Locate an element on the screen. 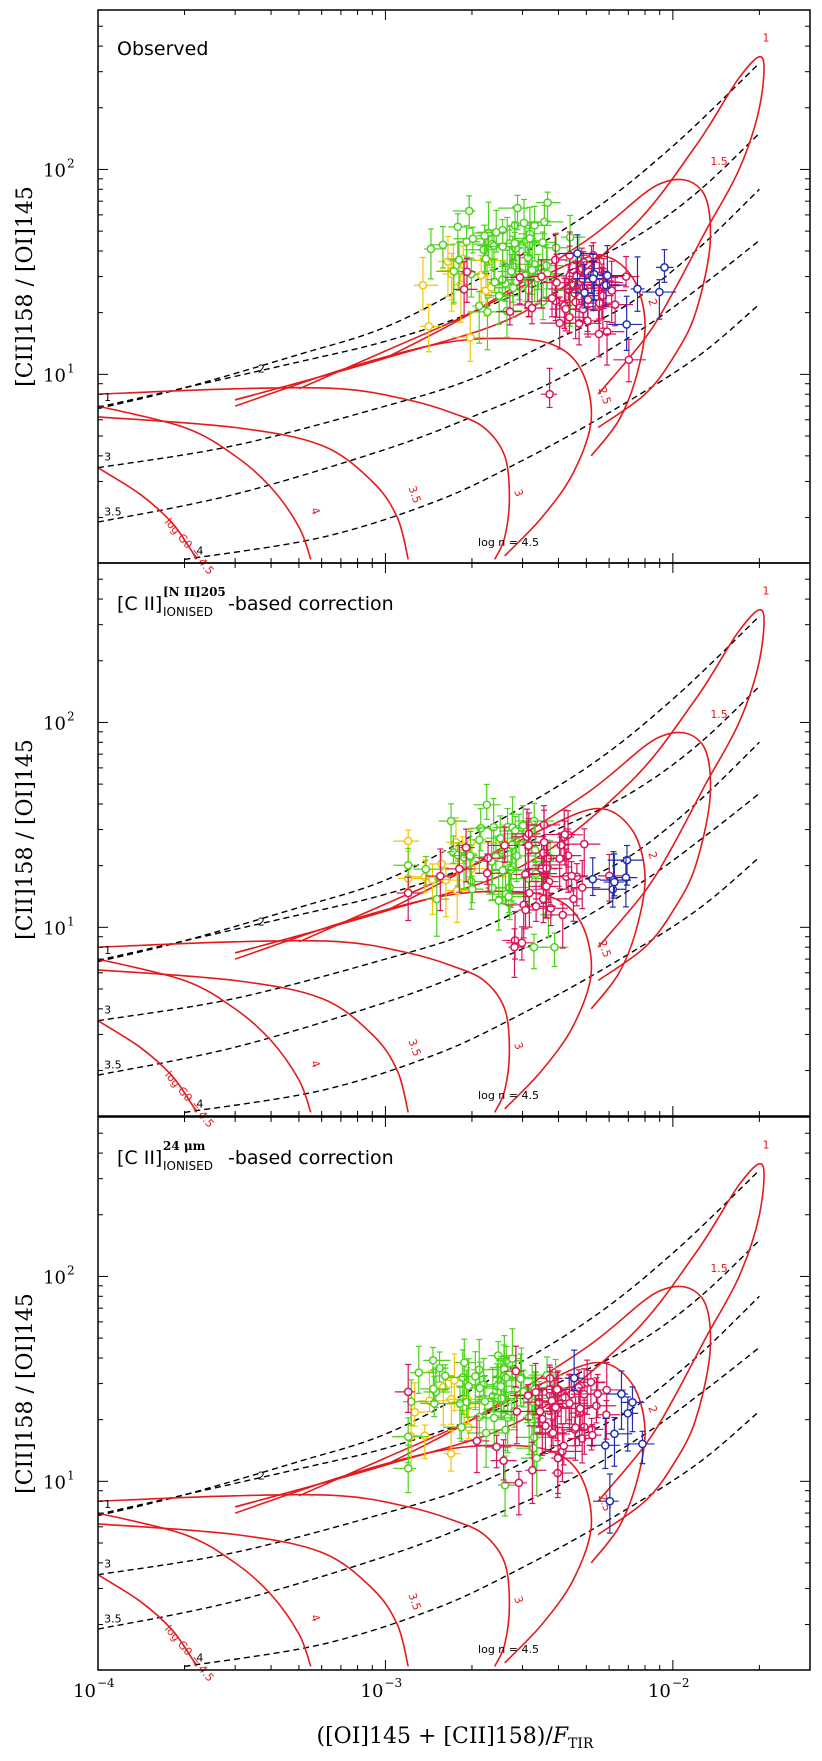  y-tick-base: 10 is located at coordinates (54, 1277).